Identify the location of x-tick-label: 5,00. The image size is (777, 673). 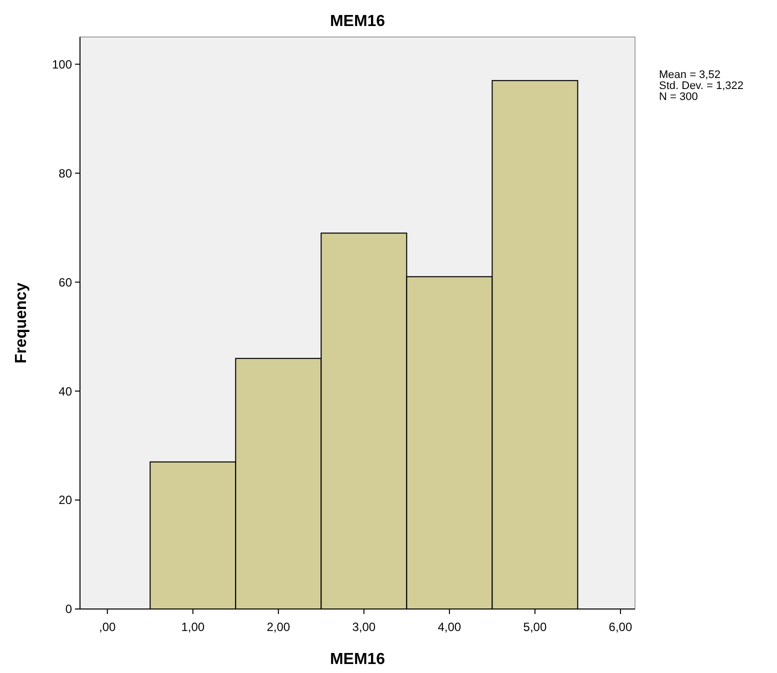
(535, 627).